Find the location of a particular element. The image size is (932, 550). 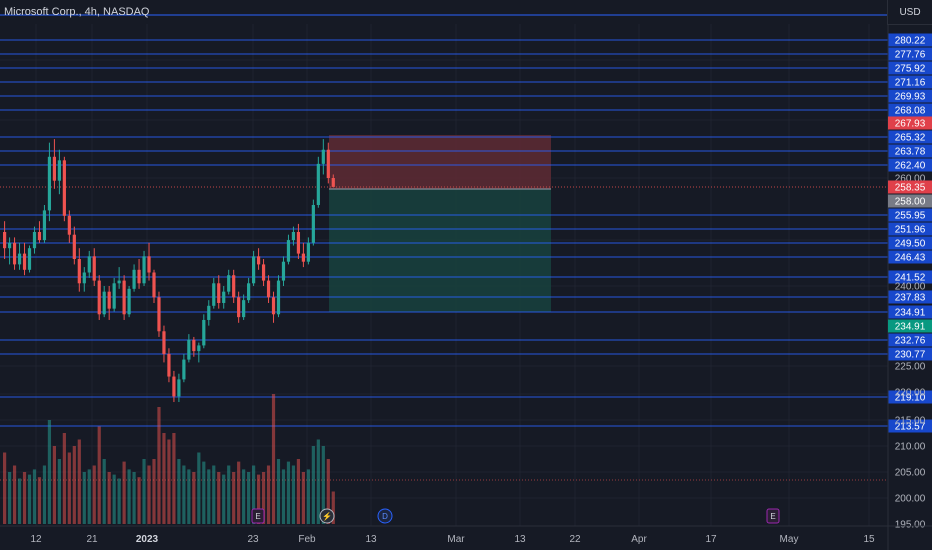

dividend-marker is located at coordinates (385, 516).